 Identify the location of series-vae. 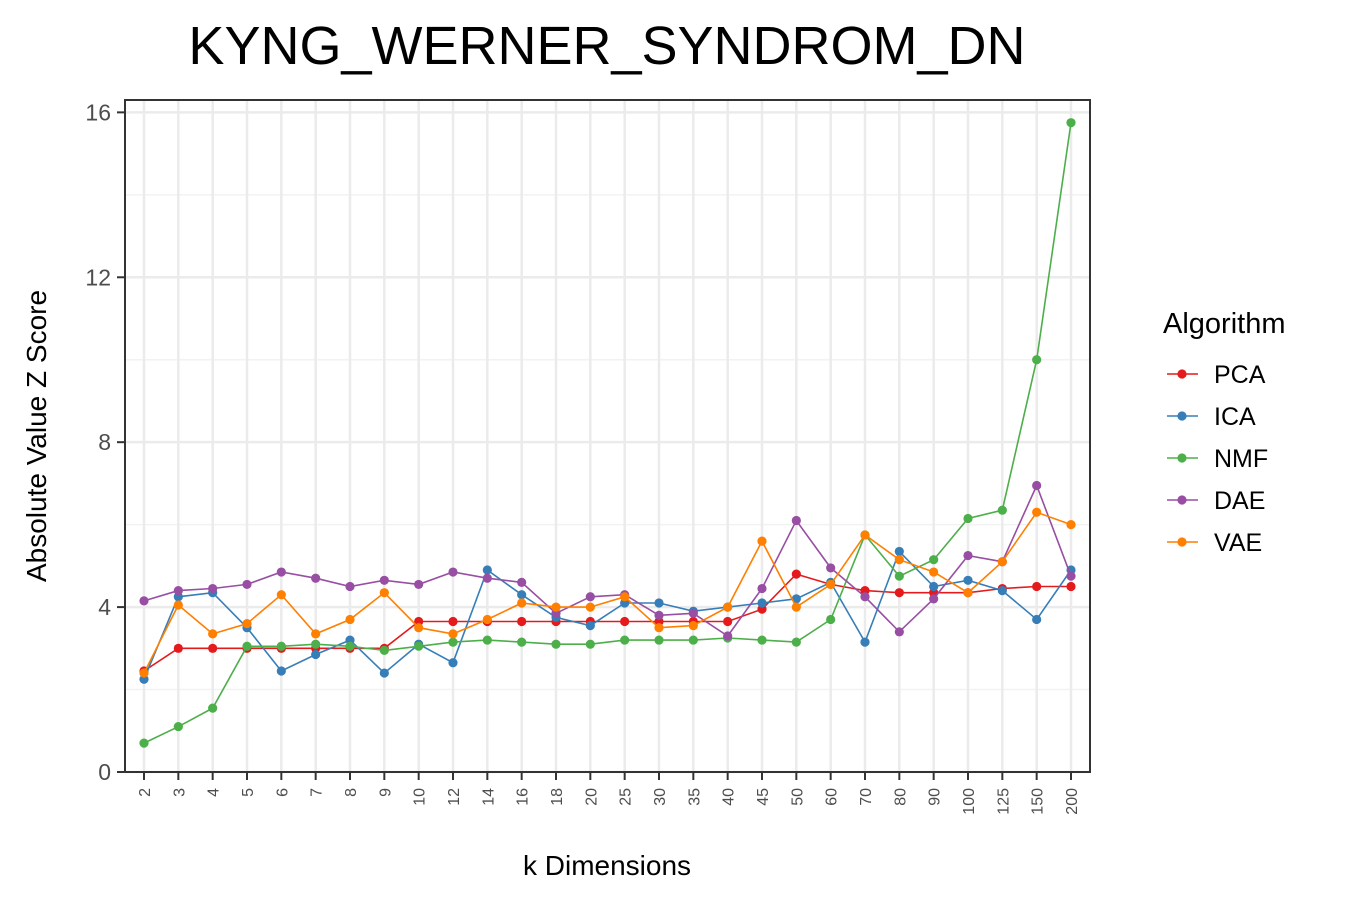
(607, 592).